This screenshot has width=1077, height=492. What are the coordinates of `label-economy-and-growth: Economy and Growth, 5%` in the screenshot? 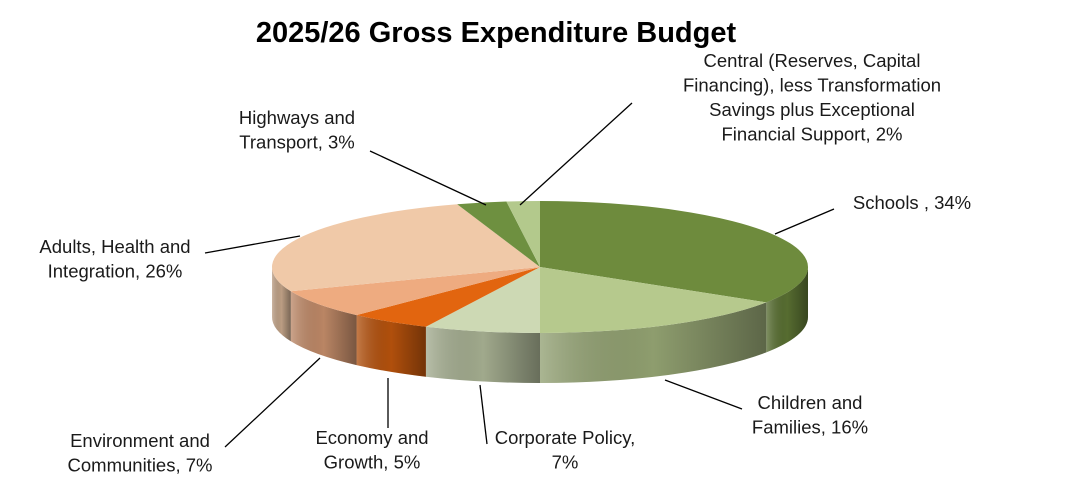 It's located at (371, 450).